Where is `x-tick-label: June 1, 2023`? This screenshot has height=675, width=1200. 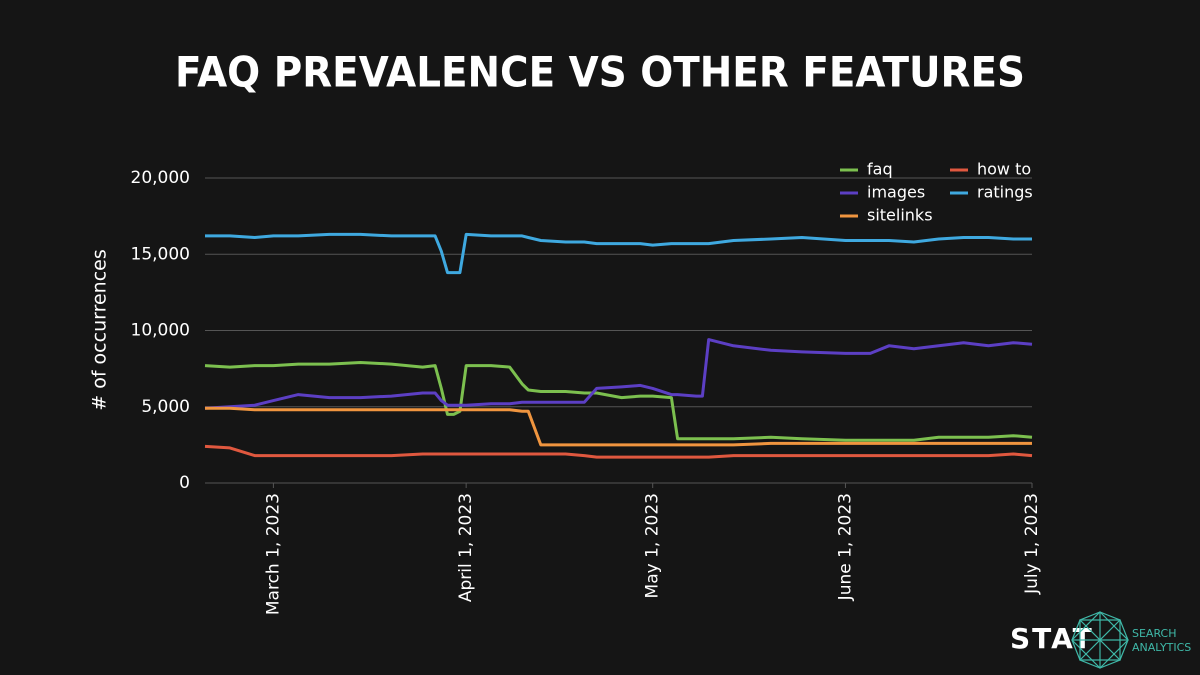
x-tick-label: June 1, 2023 is located at coordinates (845, 547).